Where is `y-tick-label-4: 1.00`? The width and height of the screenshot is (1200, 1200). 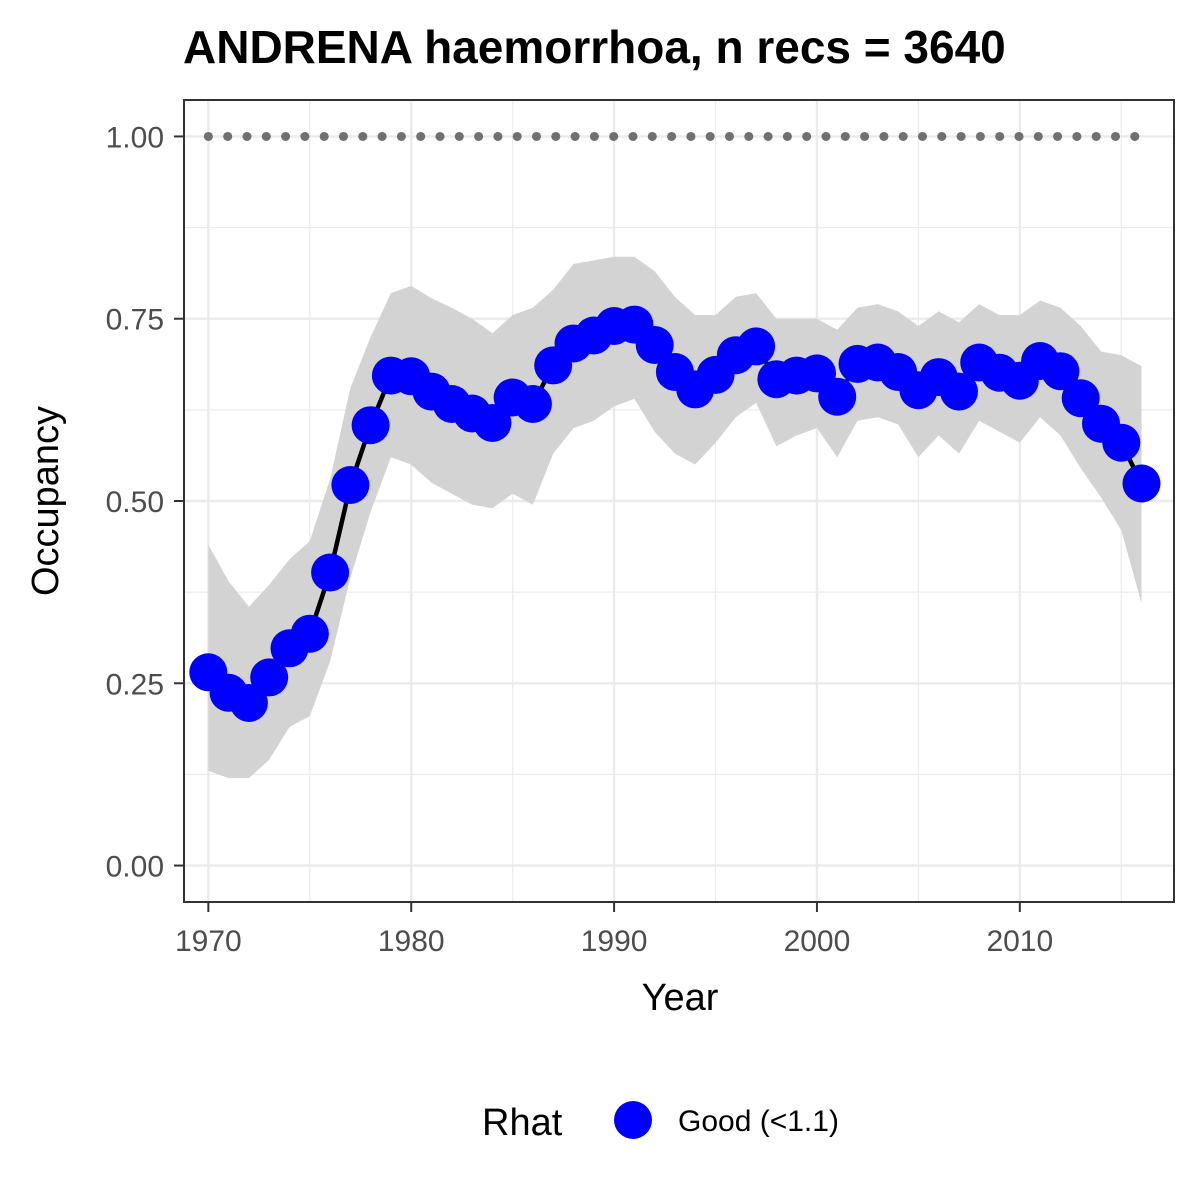 y-tick-label-4: 1.00 is located at coordinates (135, 137).